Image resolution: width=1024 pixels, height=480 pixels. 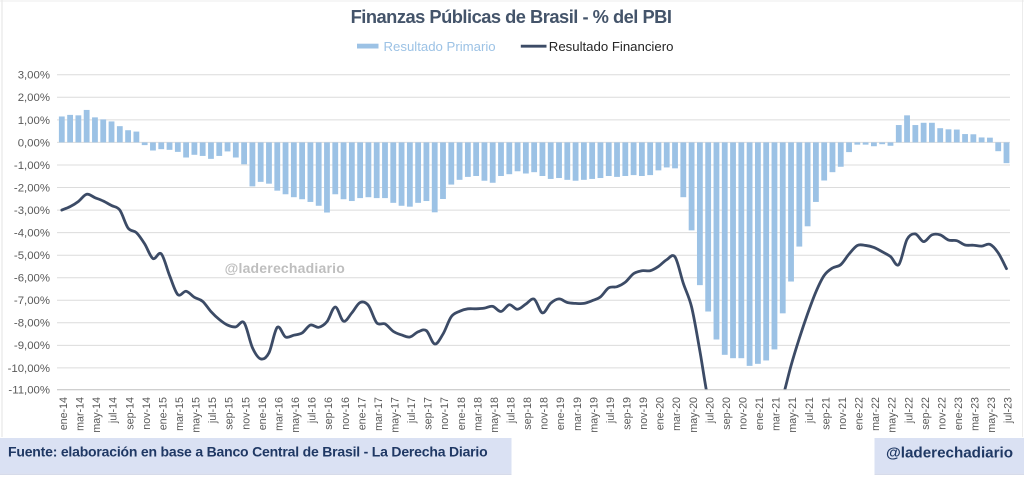 I want to click on svg-text: ene-21, so click(x=760, y=413).